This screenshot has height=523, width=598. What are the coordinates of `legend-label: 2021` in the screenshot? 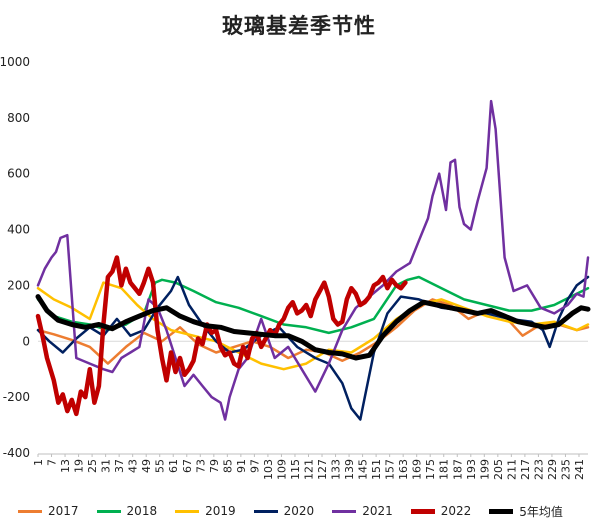 It's located at (377, 511).